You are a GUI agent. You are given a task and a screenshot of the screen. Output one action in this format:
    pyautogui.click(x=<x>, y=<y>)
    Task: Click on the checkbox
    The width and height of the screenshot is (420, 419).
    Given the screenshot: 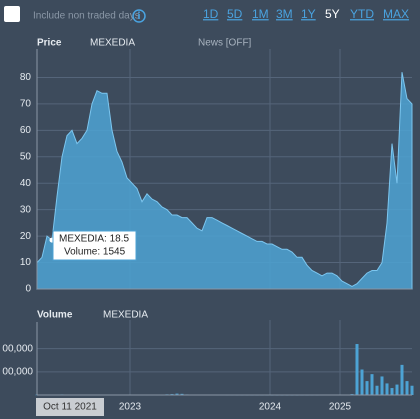 What is the action you would take?
    pyautogui.click(x=12, y=14)
    